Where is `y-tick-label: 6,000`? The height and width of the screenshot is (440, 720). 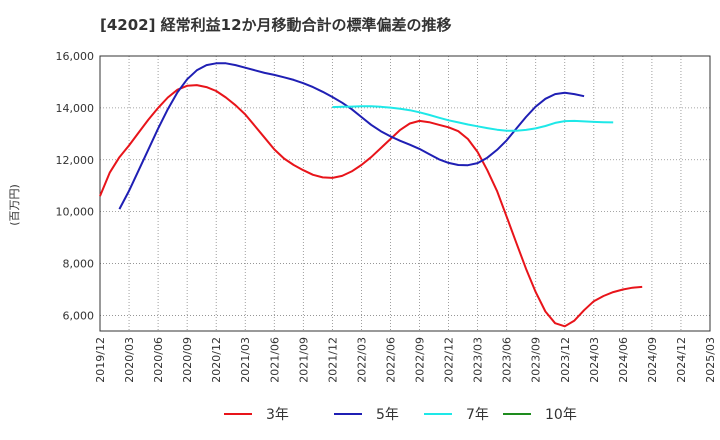 y-tick-label: 6,000 is located at coordinates (79, 315).